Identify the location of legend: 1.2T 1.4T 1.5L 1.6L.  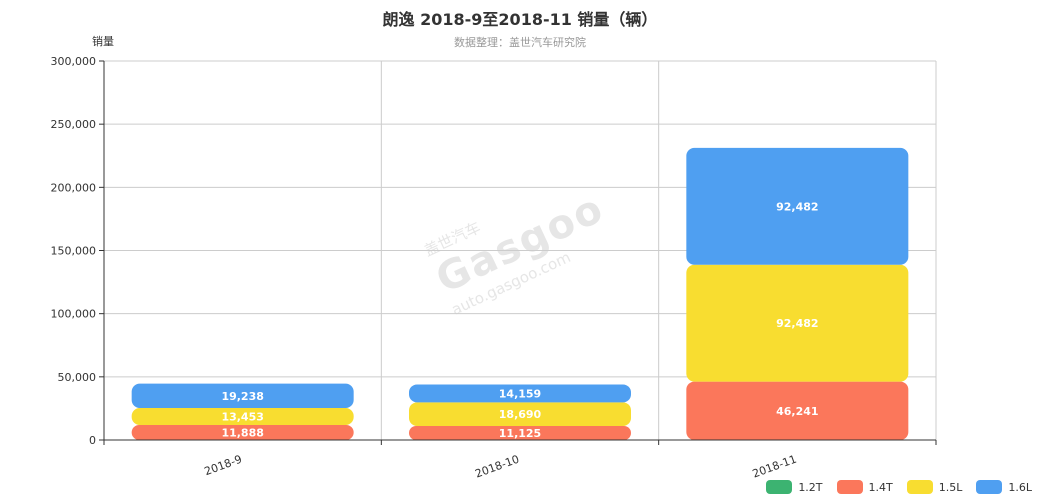
(899, 487).